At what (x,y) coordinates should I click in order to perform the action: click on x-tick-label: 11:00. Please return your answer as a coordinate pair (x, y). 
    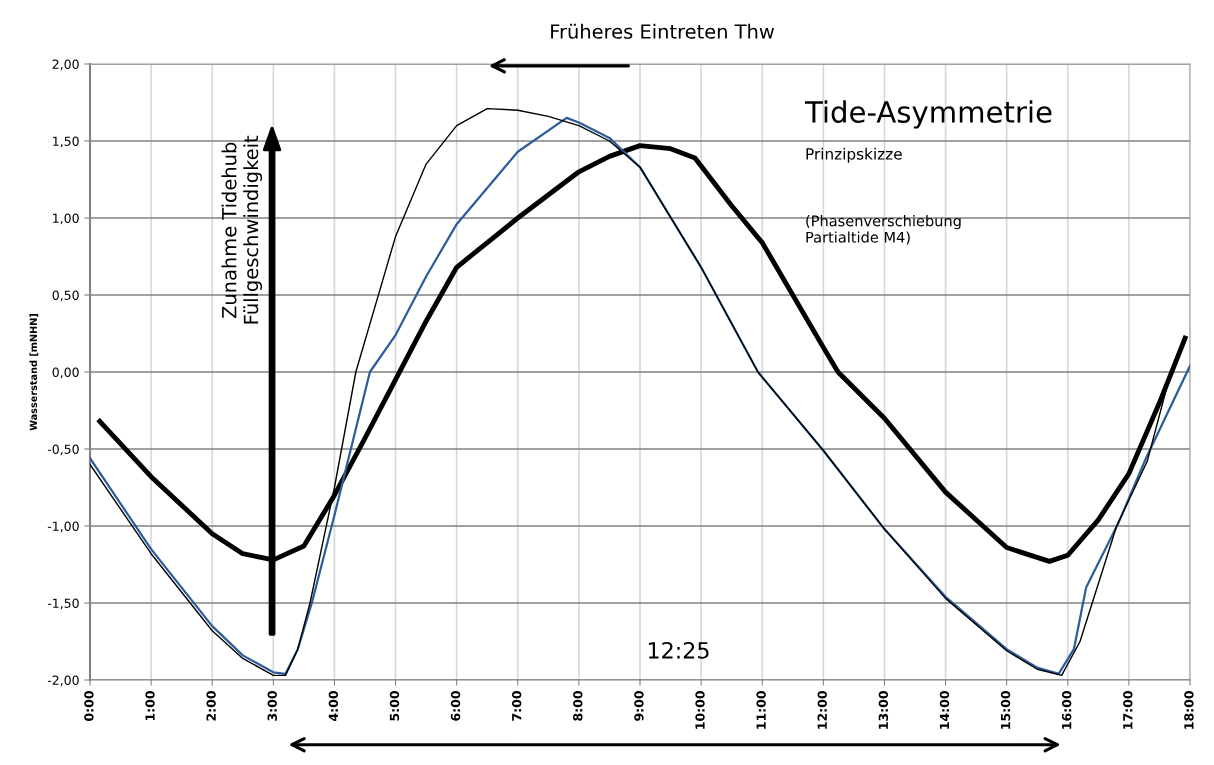
    Looking at the image, I should click on (761, 710).